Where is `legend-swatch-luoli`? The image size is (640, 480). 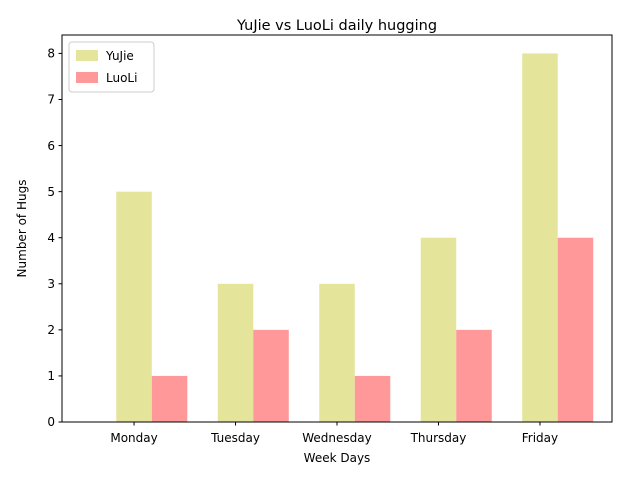
legend-swatch-luoli is located at coordinates (87, 77).